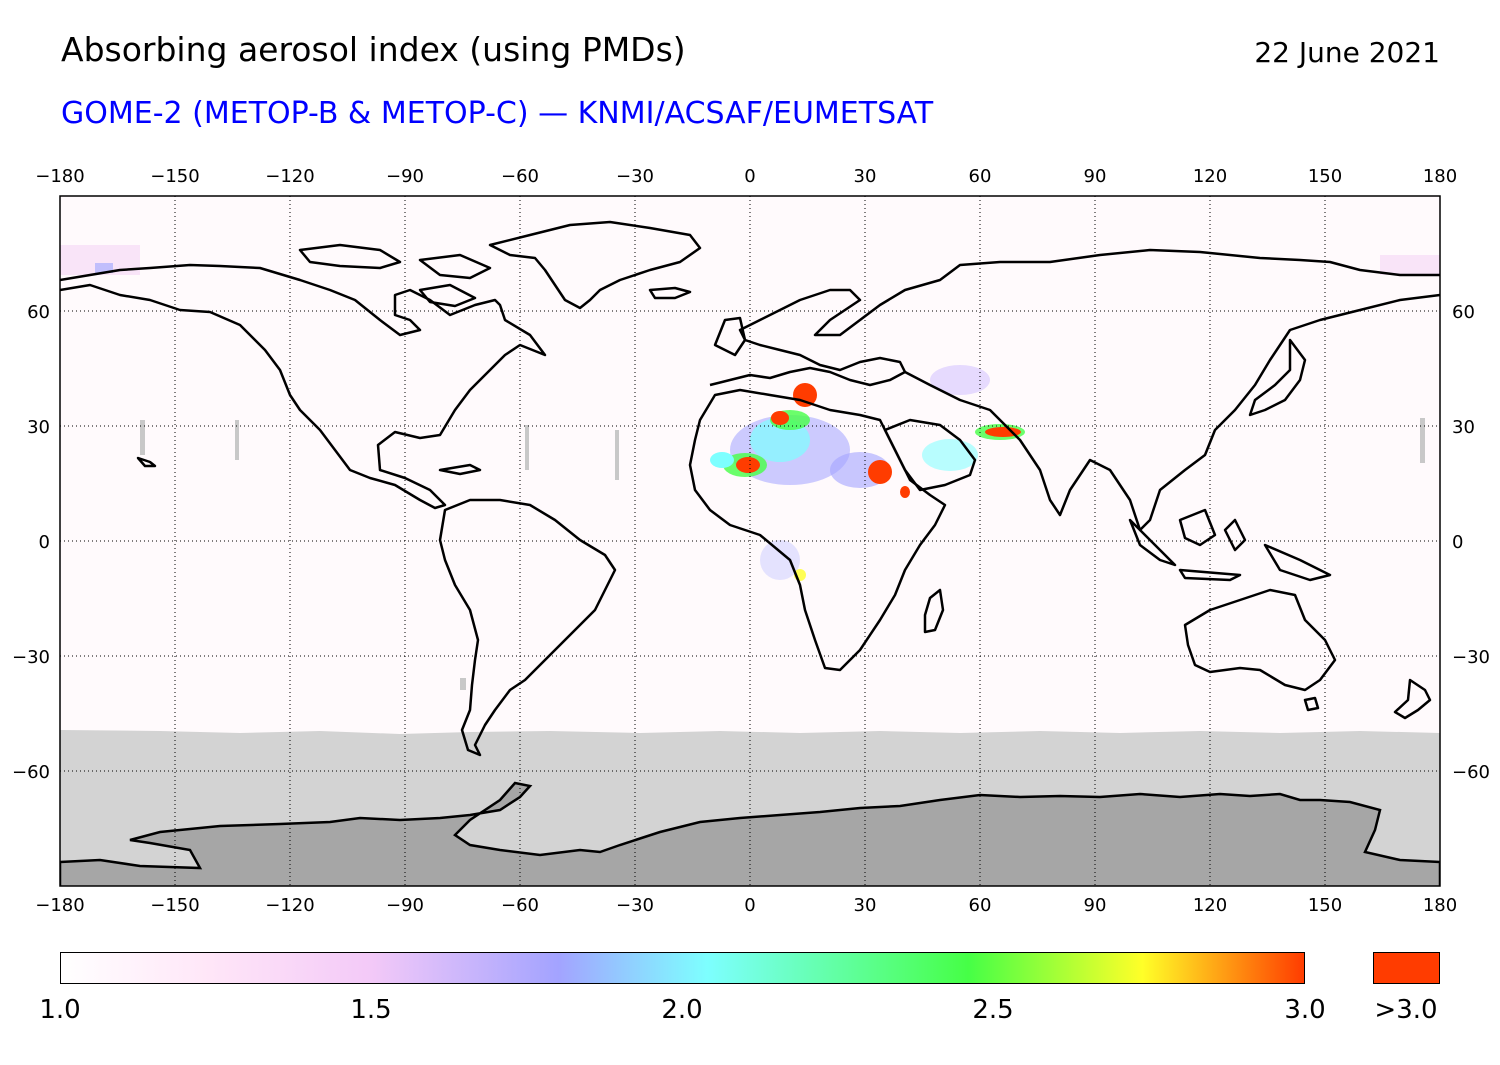 Image resolution: width=1500 pixels, height=1065 pixels. I want to click on lat-ticks-right: 60 30 0 −30 −60, so click(1471, 542).